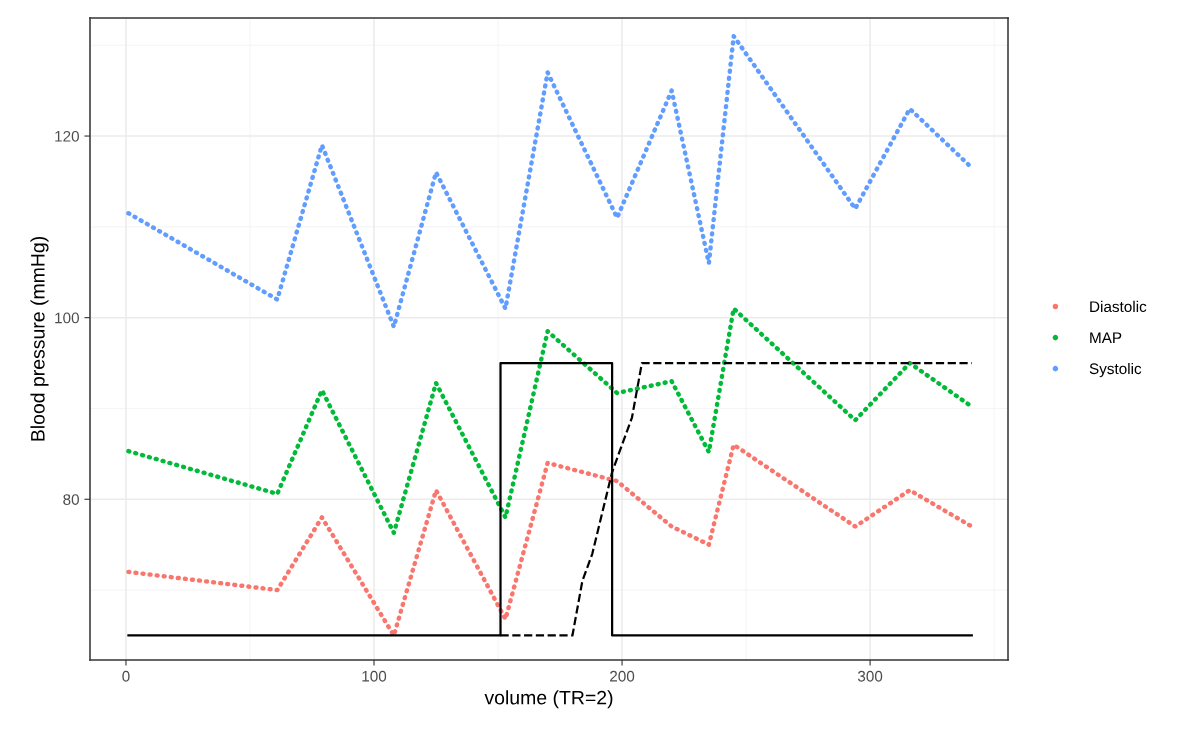  I want to click on y-axis-title: Blood pressure (mmHg), so click(39, 339).